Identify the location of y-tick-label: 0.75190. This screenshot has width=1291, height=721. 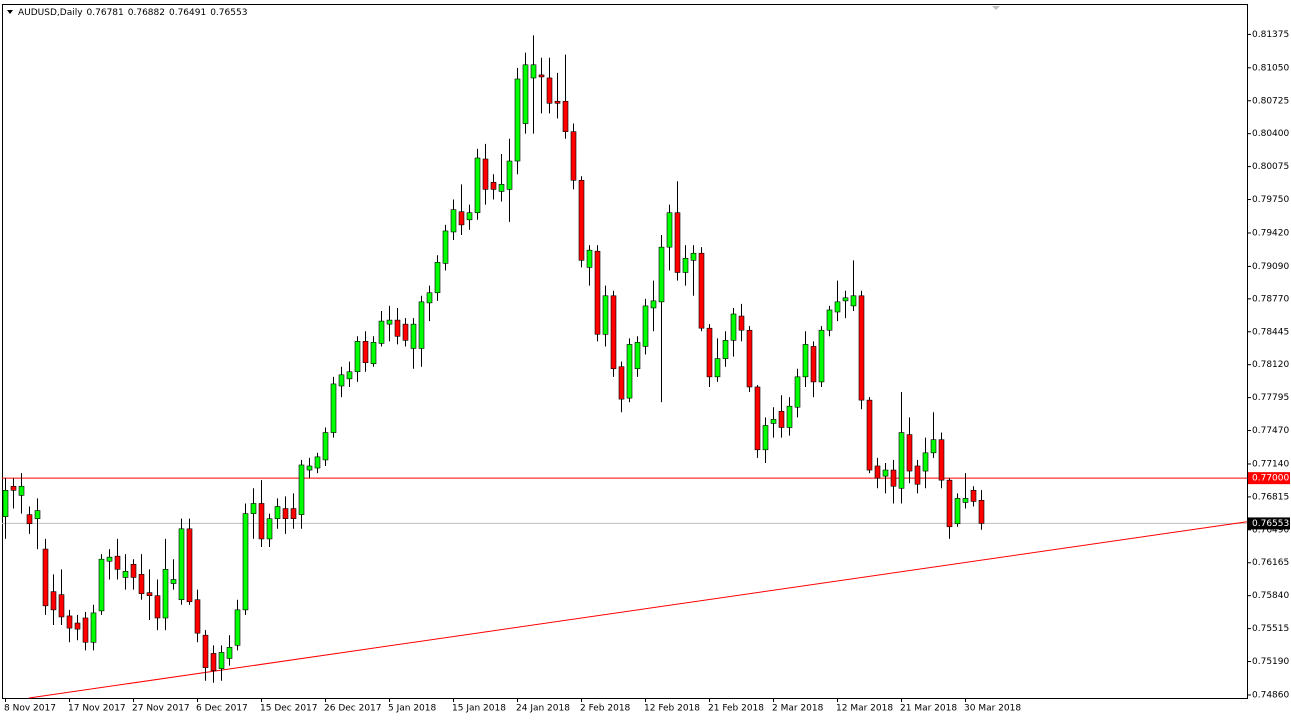
(1270, 662).